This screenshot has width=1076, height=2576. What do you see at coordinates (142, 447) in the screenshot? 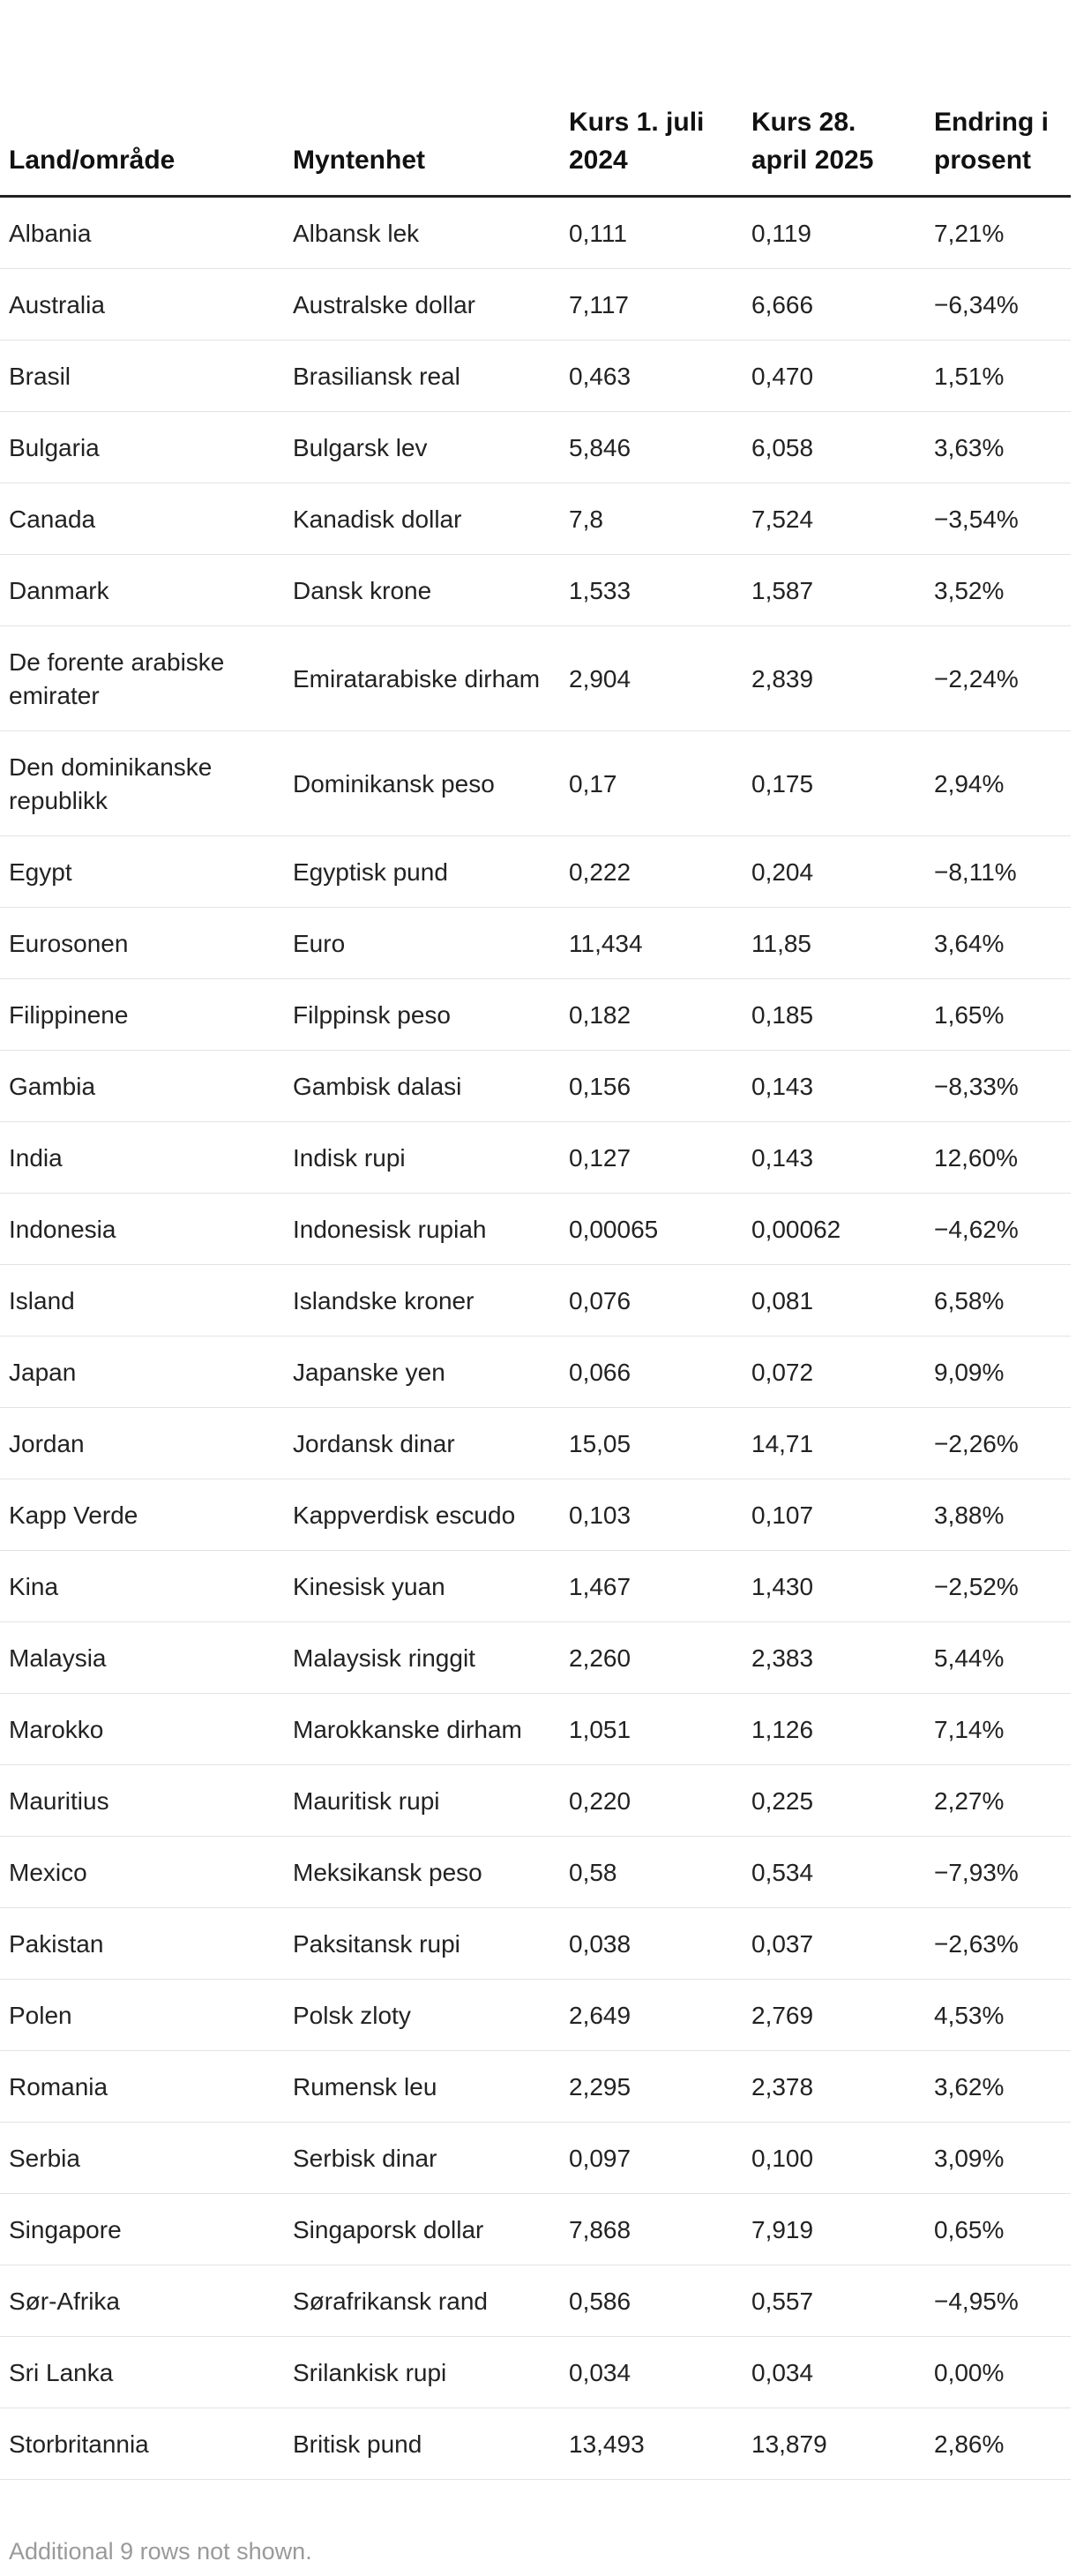
I see `country-cell: Bulgaria` at bounding box center [142, 447].